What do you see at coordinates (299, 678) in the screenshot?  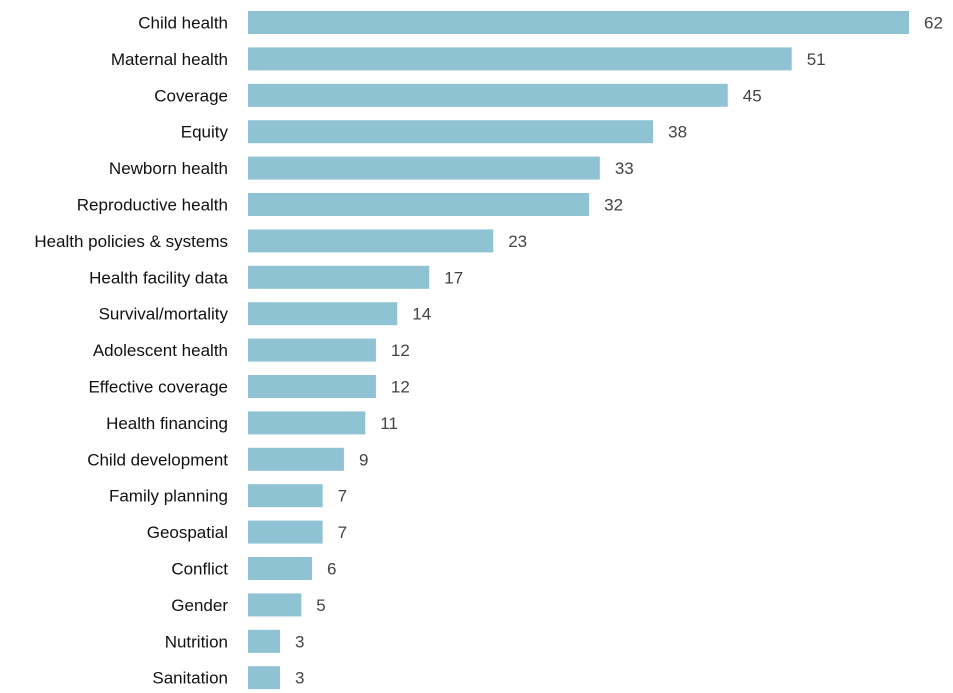 I see `value-label-sanitation: 3` at bounding box center [299, 678].